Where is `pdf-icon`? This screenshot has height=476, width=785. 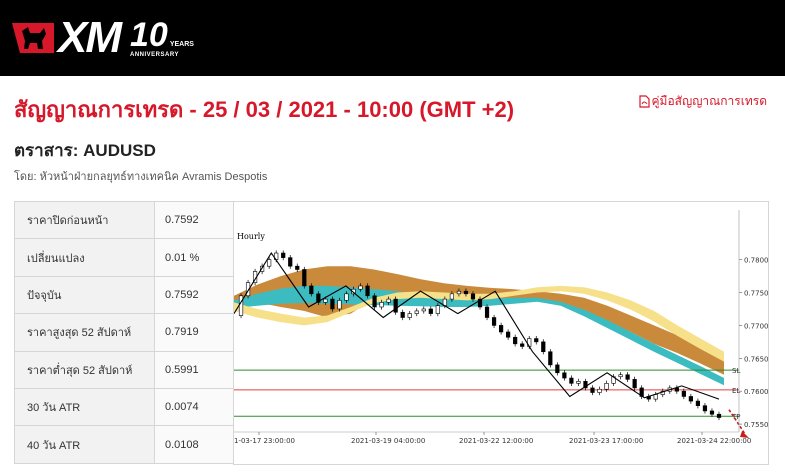
pdf-icon is located at coordinates (644, 101).